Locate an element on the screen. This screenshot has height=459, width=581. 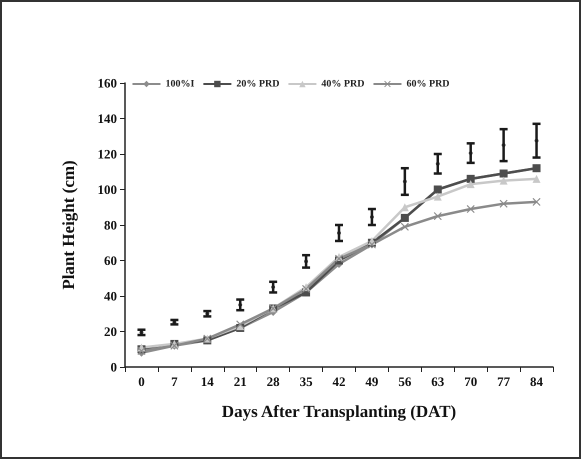
legend-label: 40% PRD is located at coordinates (342, 84).